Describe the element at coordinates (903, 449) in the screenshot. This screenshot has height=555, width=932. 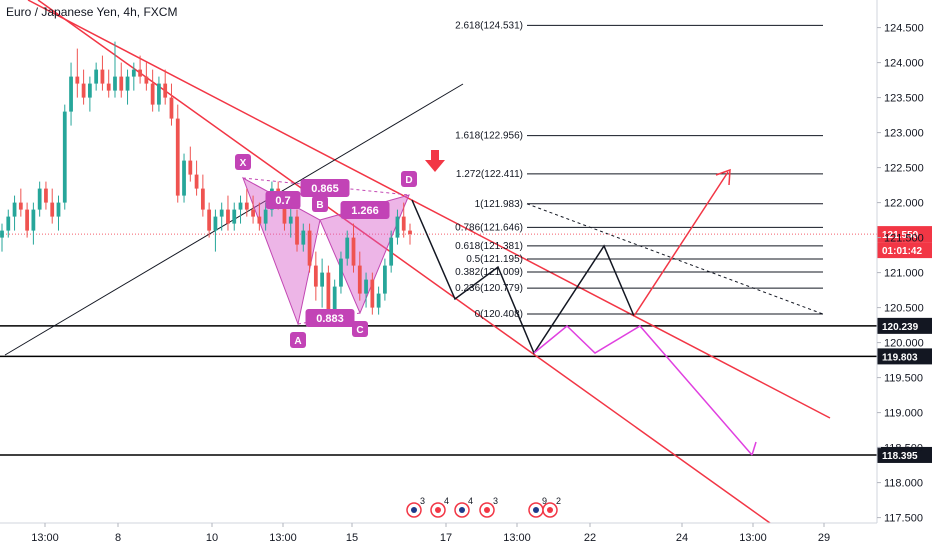
I see `price-tick-label: 118.500` at that location.